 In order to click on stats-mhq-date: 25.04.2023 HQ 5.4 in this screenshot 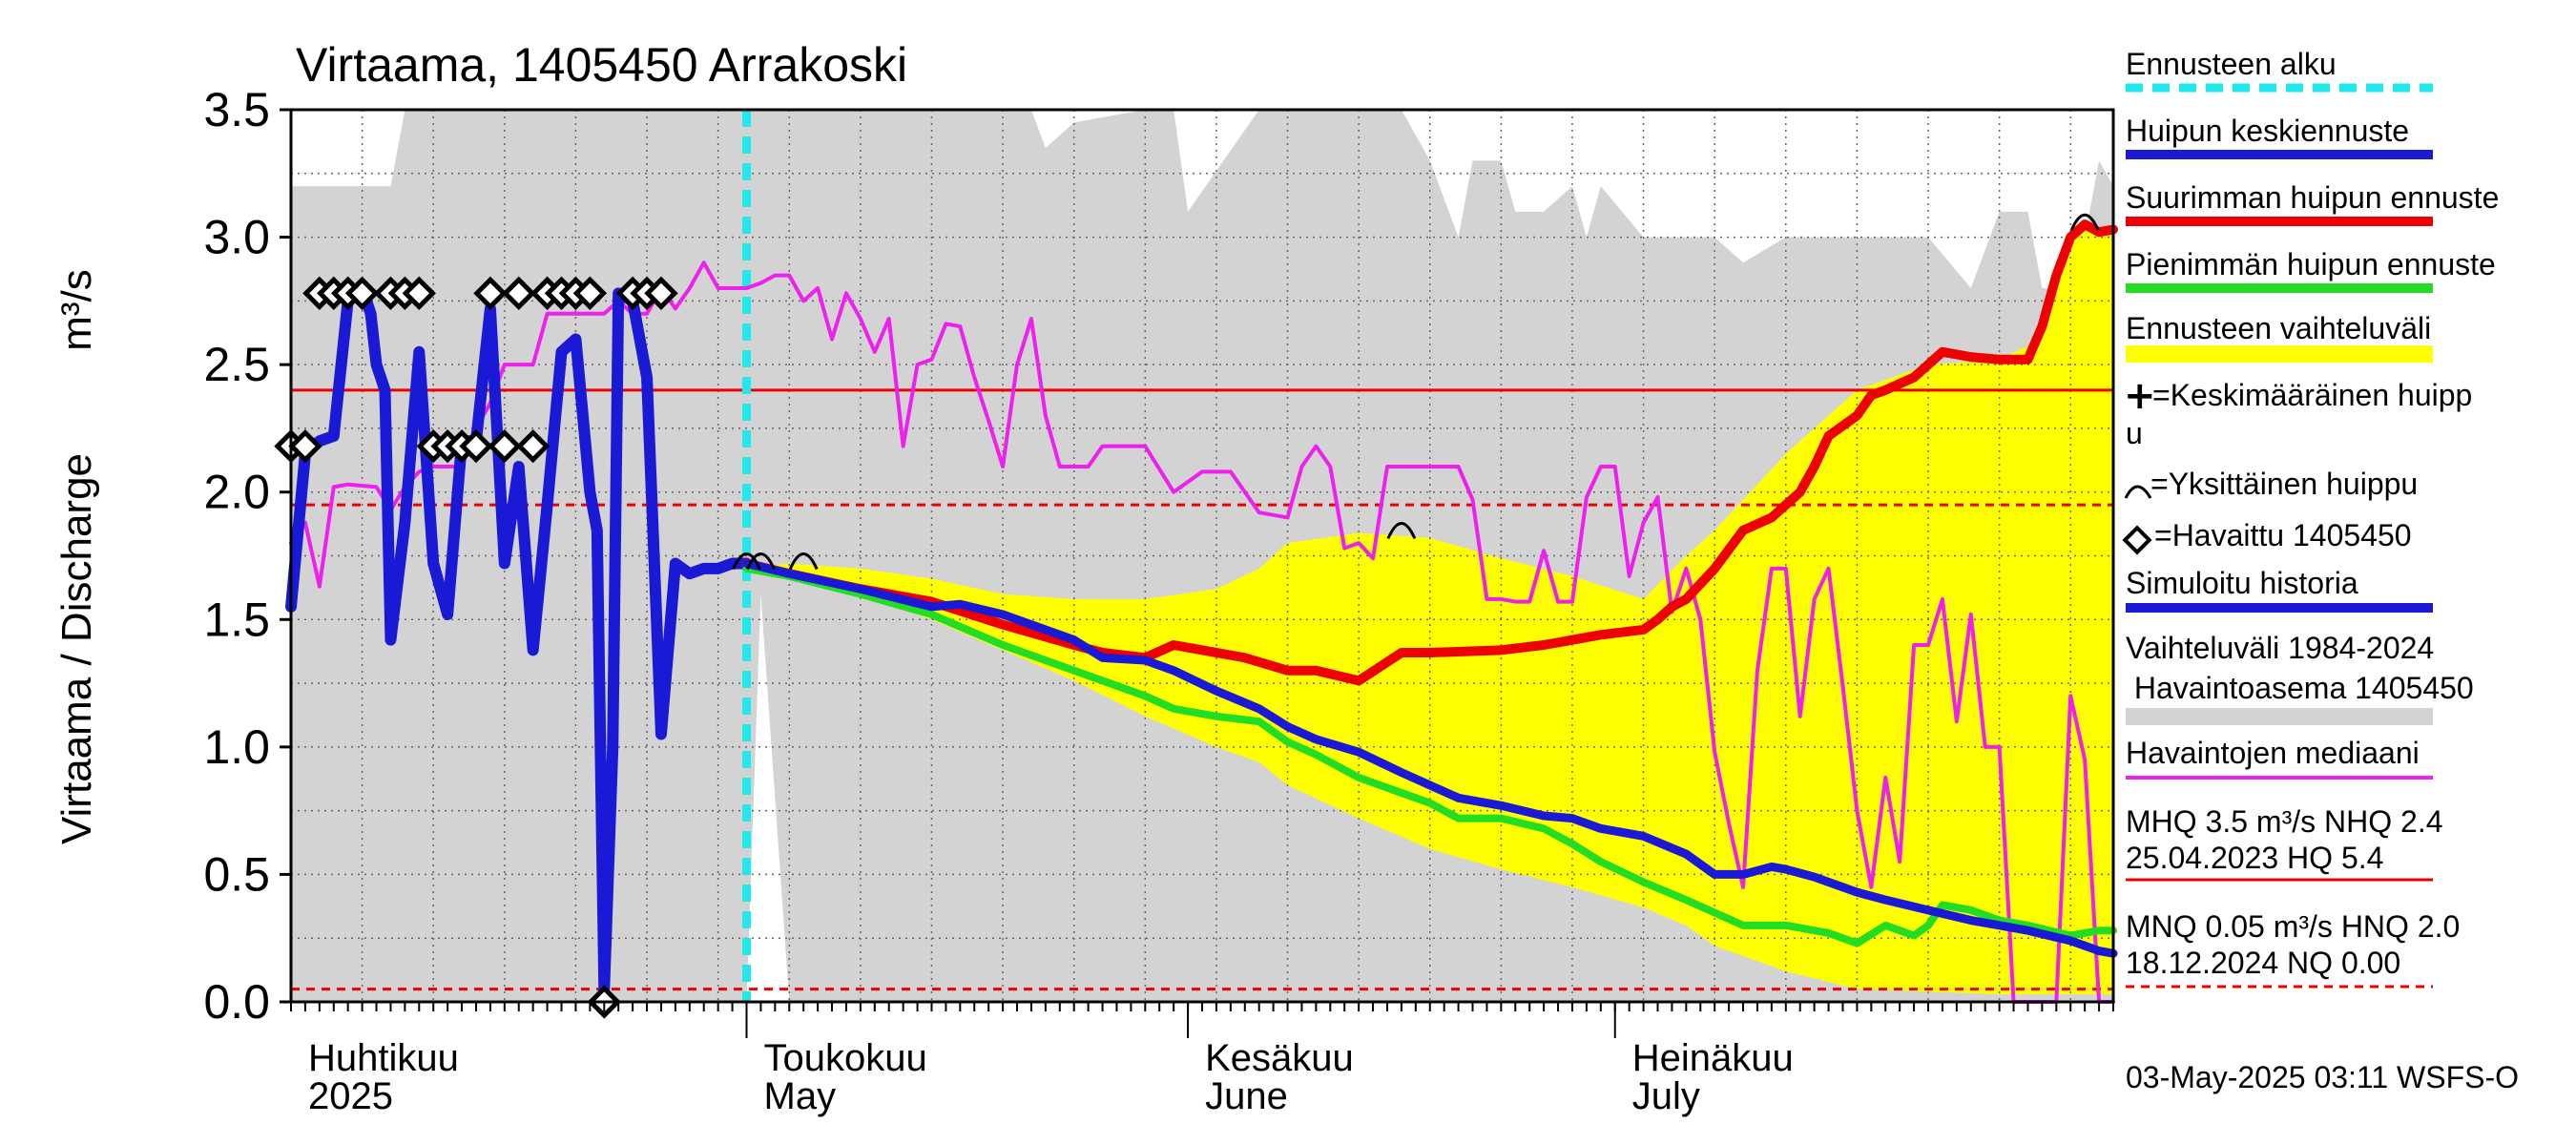, I will do `click(2254, 858)`.